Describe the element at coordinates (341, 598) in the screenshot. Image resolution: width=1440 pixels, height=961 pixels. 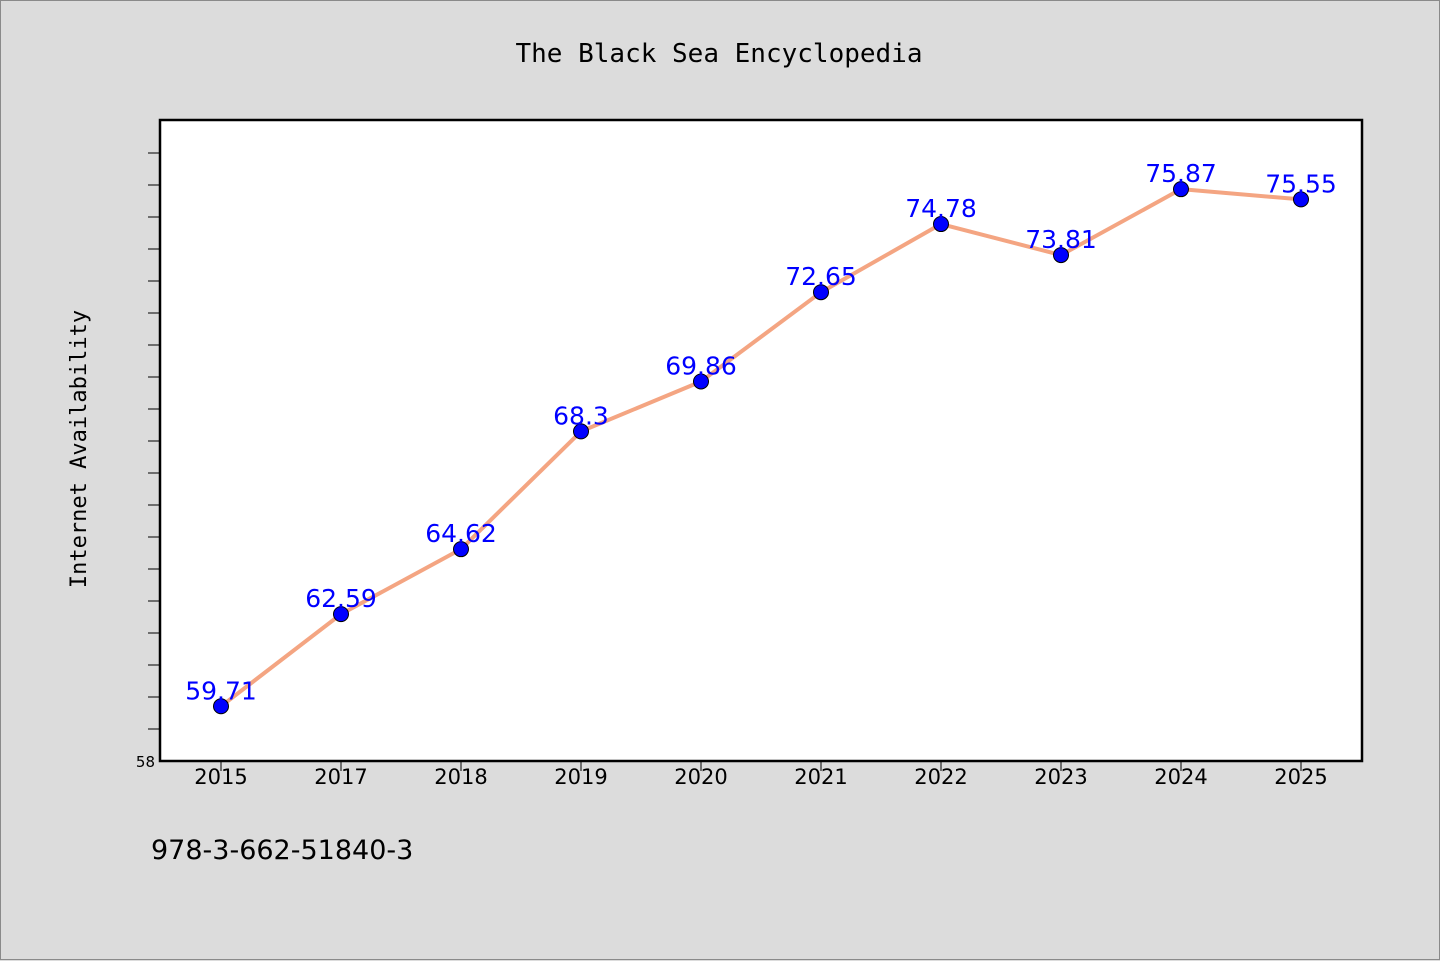
I see `data-label: 62.59` at that location.